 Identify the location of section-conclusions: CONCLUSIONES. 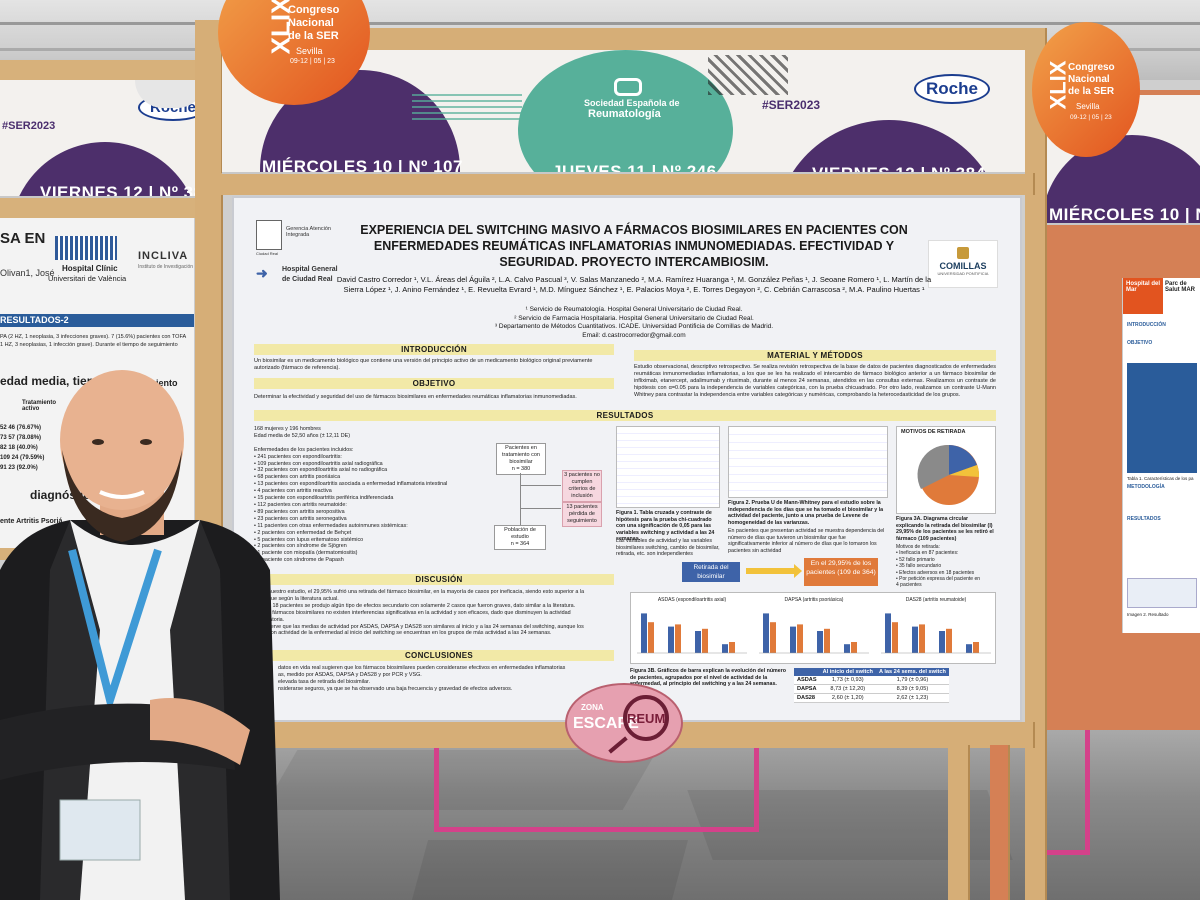
(439, 655).